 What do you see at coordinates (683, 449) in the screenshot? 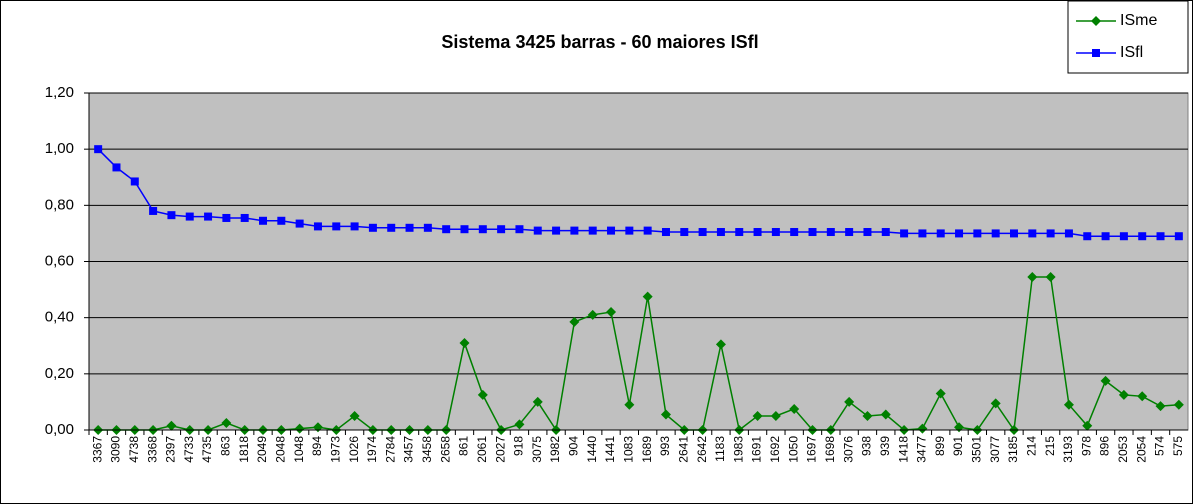
I see `x-tick-label: 2641` at bounding box center [683, 449].